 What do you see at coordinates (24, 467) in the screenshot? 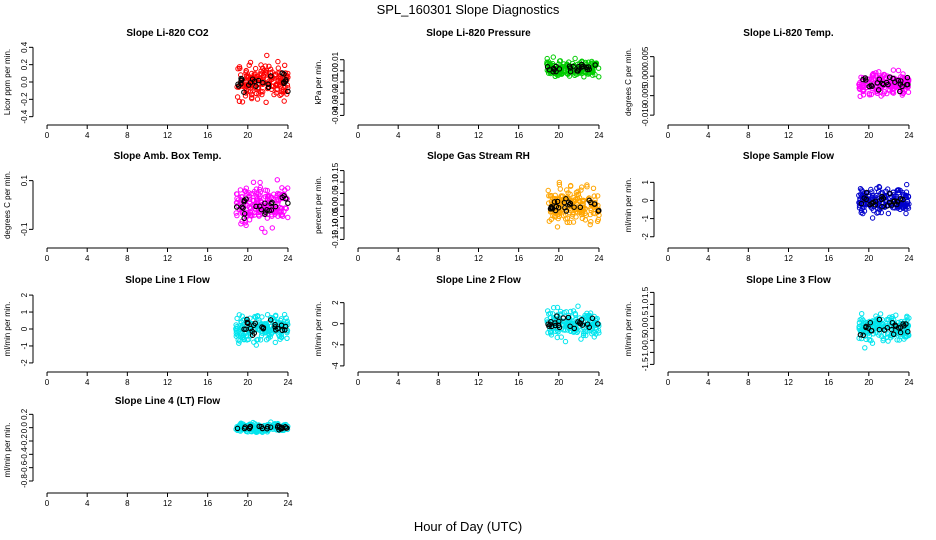
I see `y-tick-label: -0.6` at bounding box center [24, 467].